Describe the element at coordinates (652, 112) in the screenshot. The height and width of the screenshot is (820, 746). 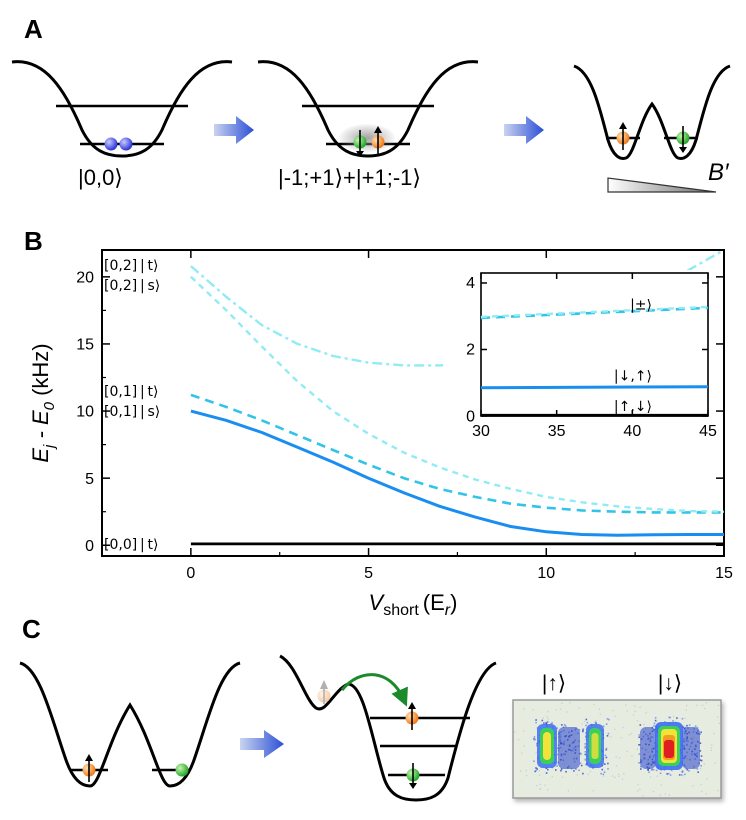
I see `double-well-curve` at that location.